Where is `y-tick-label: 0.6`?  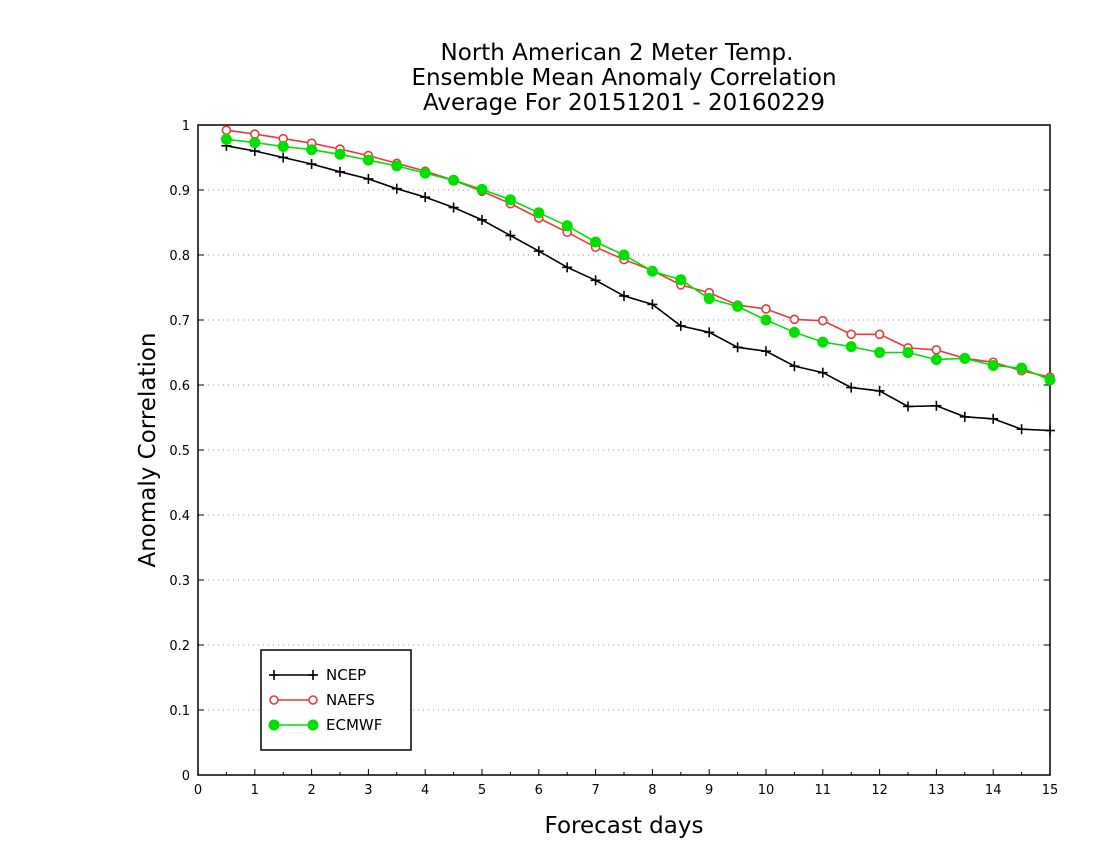 y-tick-label: 0.6 is located at coordinates (179, 386).